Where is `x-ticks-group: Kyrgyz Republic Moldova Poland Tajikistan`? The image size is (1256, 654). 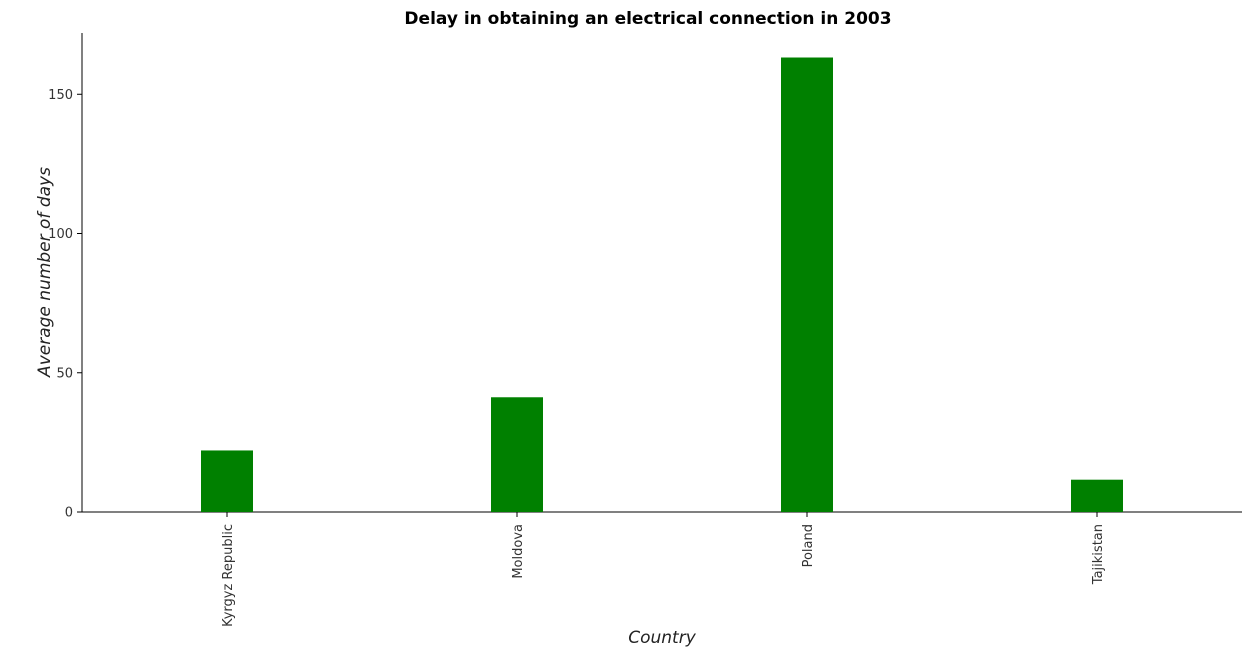
x-ticks-group: Kyrgyz Republic Moldova Poland Tajikistan is located at coordinates (663, 569).